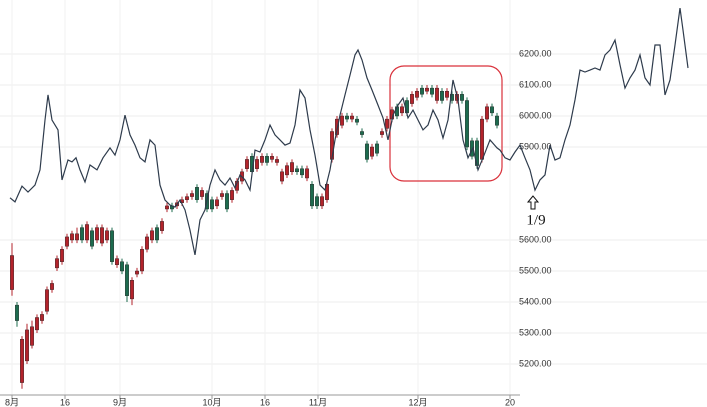 The width and height of the screenshot is (707, 407). What do you see at coordinates (535, 301) in the screenshot?
I see `y-tick-label: 5400.00` at bounding box center [535, 301].